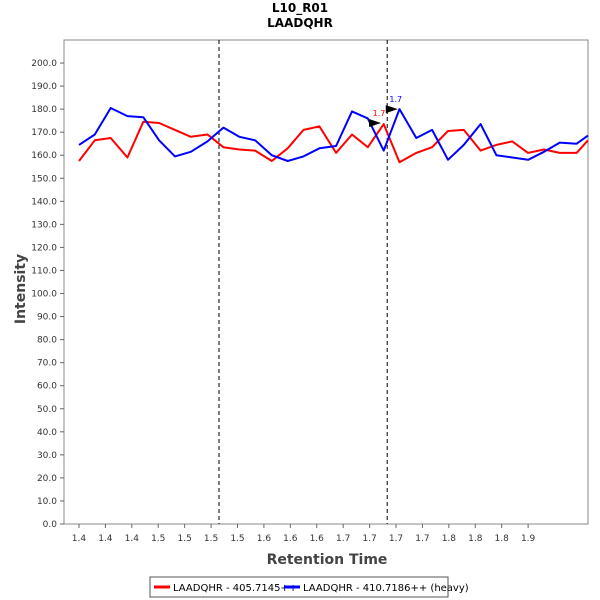 The height and width of the screenshot is (600, 600). What do you see at coordinates (44, 133) in the screenshot?
I see `y-tick-label: 170.0` at bounding box center [44, 133].